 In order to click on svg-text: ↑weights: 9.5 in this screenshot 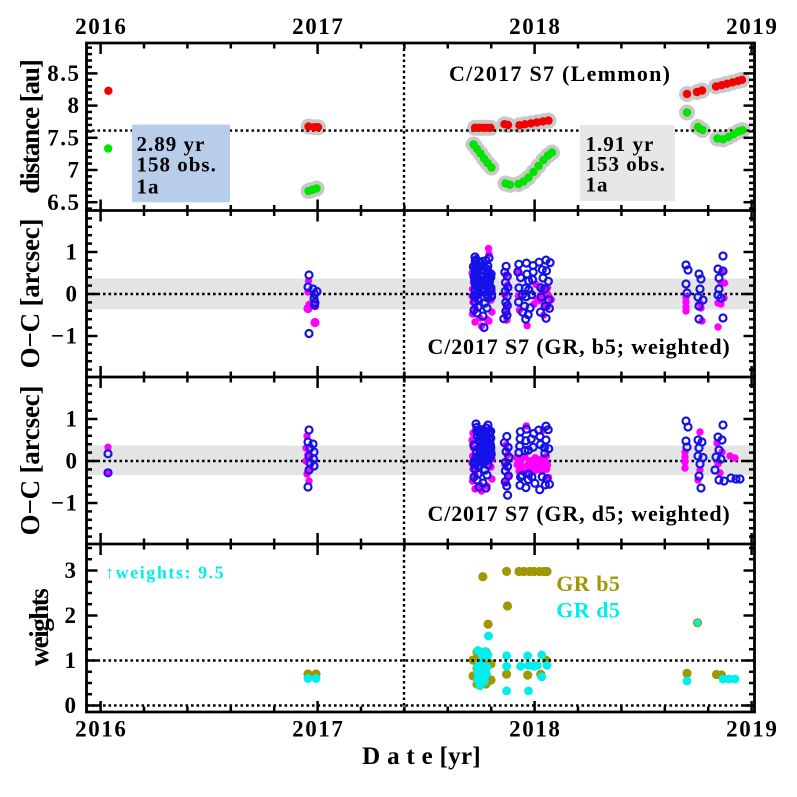, I will do `click(165, 573)`.